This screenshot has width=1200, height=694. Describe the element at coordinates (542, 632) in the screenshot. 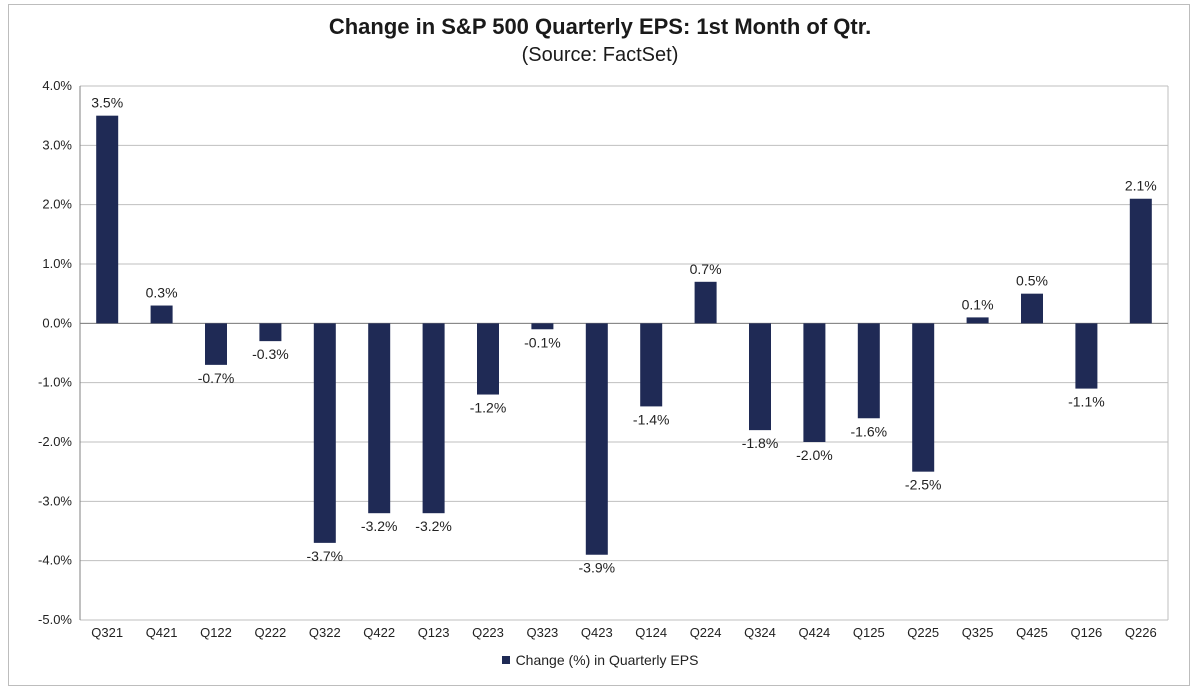

I see `x-tick-label: Q323` at that location.